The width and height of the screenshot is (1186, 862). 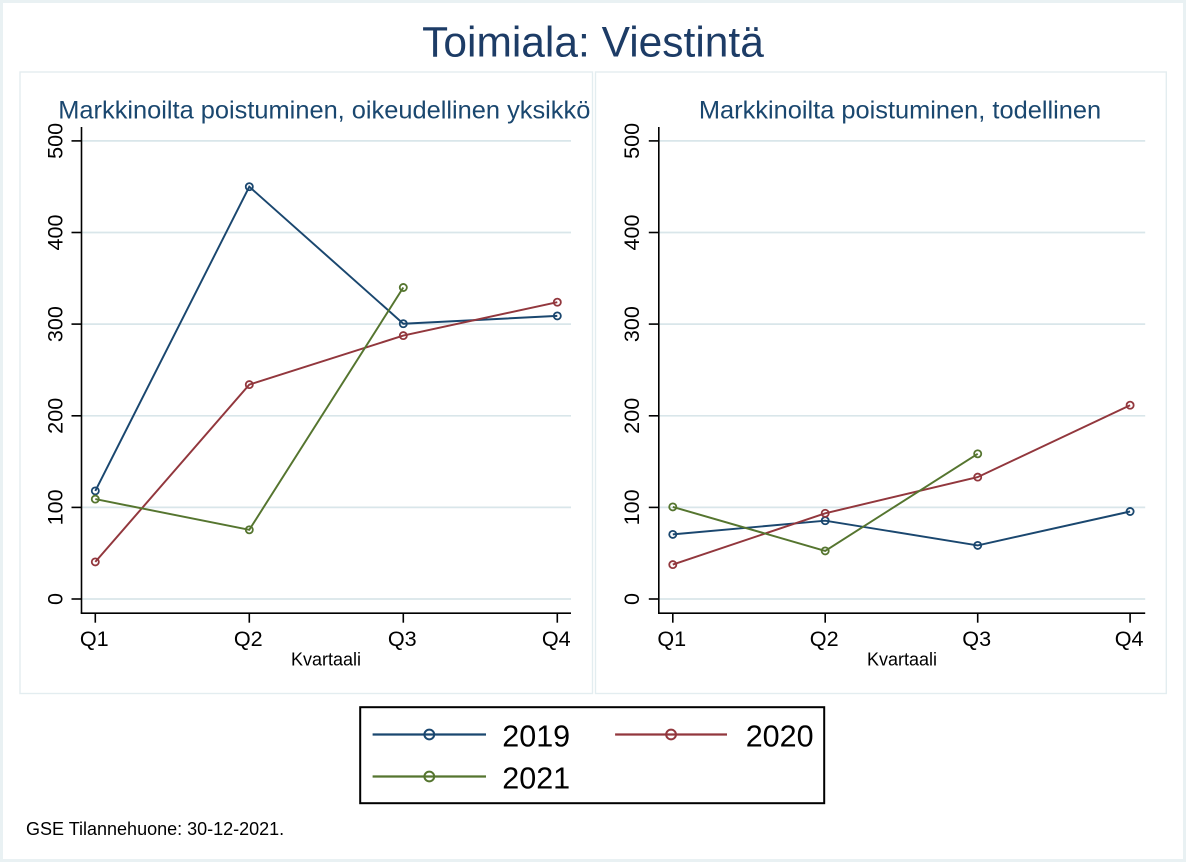 I want to click on svg-text: 2020, so click(x=780, y=737).